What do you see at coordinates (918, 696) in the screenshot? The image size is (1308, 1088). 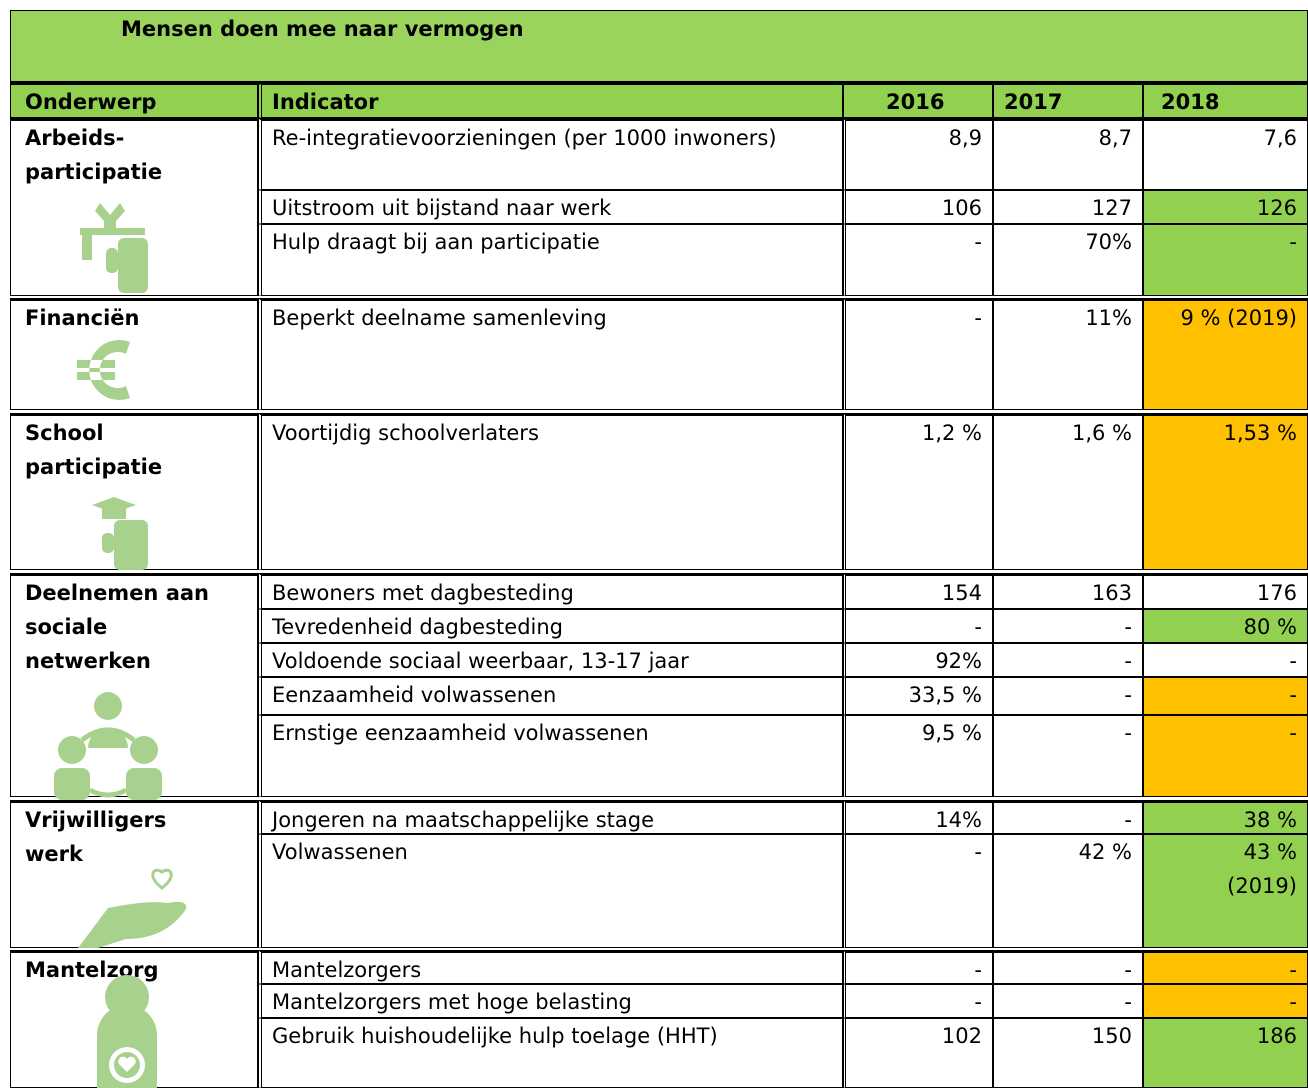 I see `value-cell: 33,5 %` at bounding box center [918, 696].